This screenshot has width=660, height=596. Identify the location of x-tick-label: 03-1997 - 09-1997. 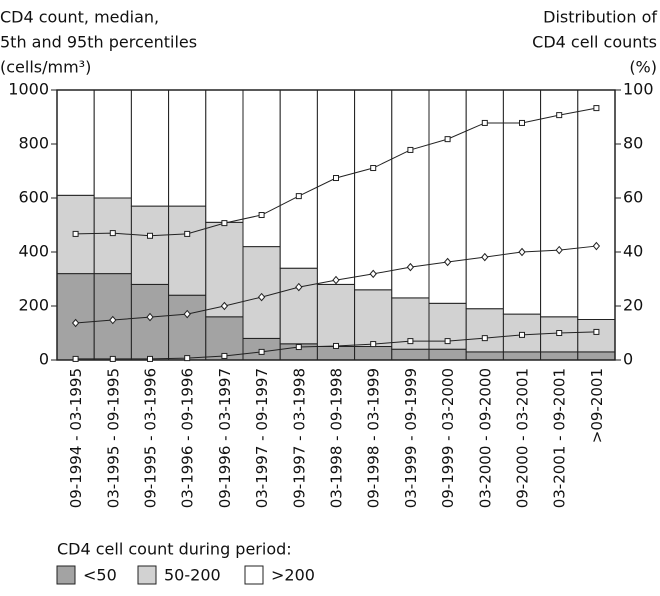
(262, 438).